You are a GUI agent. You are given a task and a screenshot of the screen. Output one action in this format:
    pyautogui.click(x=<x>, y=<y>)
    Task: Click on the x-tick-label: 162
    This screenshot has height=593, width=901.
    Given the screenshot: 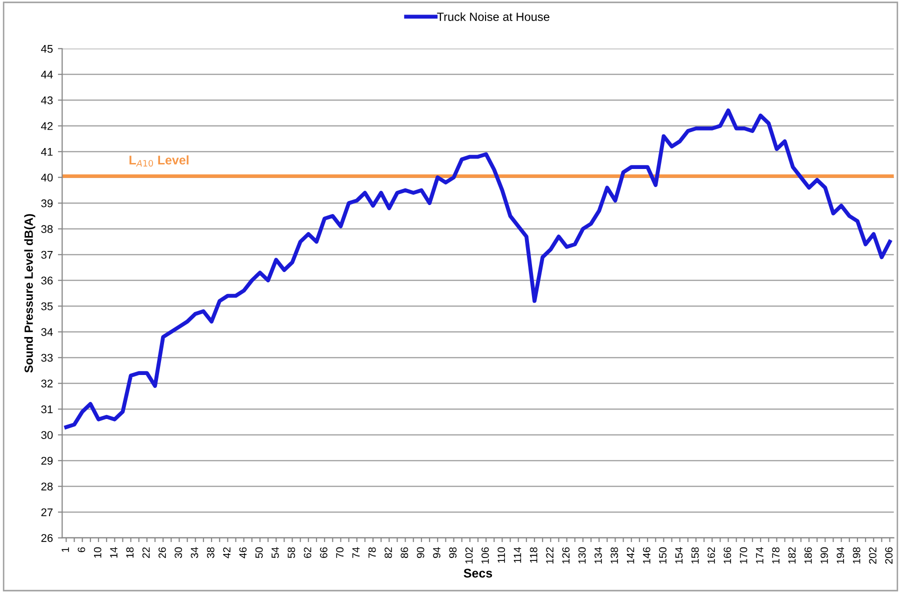 What is the action you would take?
    pyautogui.click(x=711, y=555)
    